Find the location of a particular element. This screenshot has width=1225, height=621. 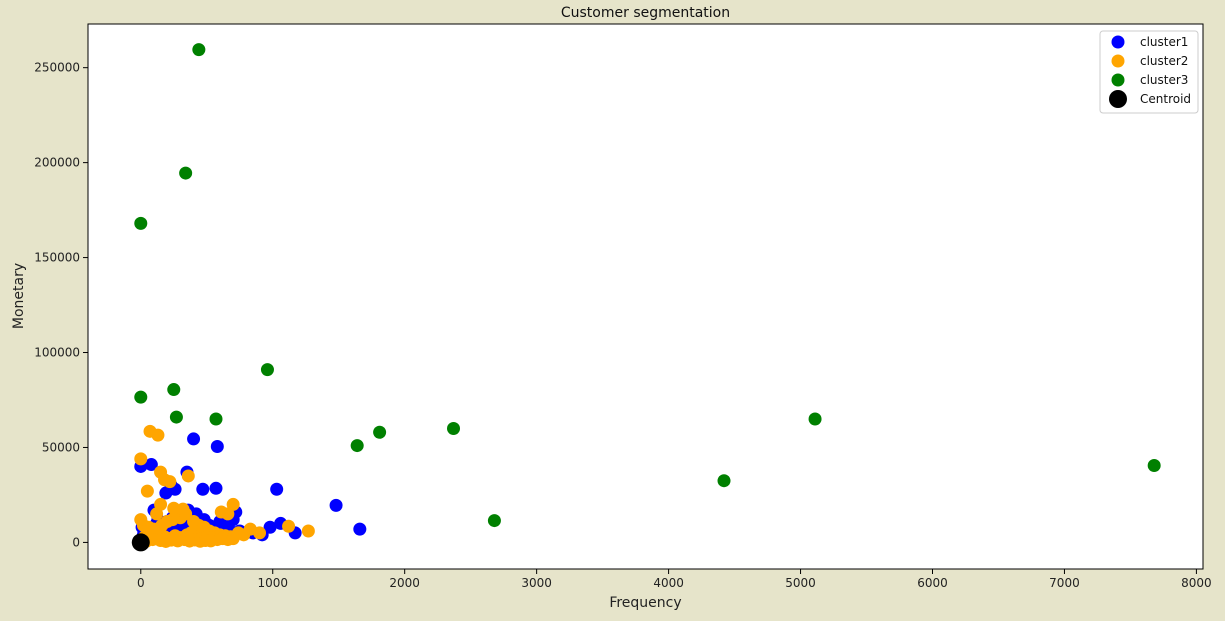

x-axis: 0 1000 2000 3000 4000 5000 6000 7000 8000 is located at coordinates (674, 579).